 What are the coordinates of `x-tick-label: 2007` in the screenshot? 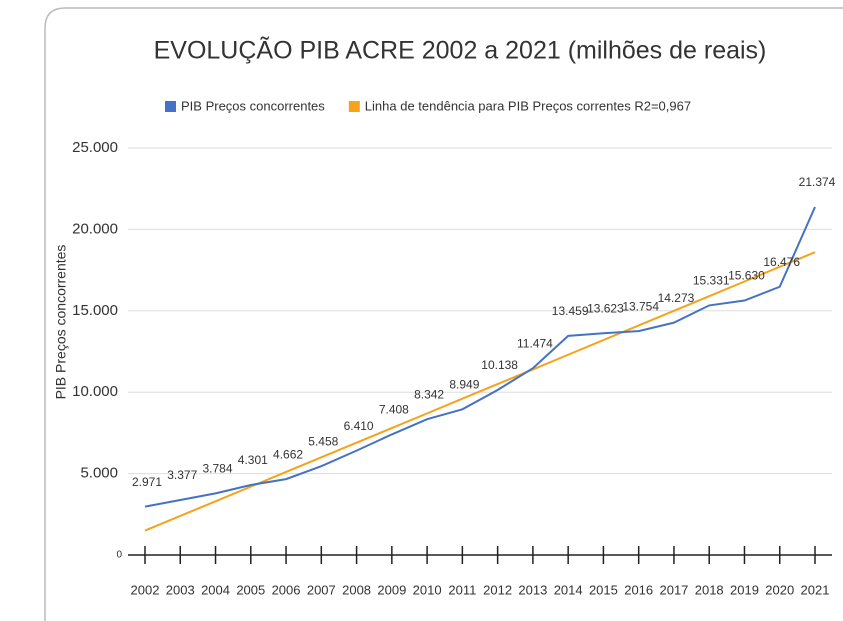 It's located at (321, 589).